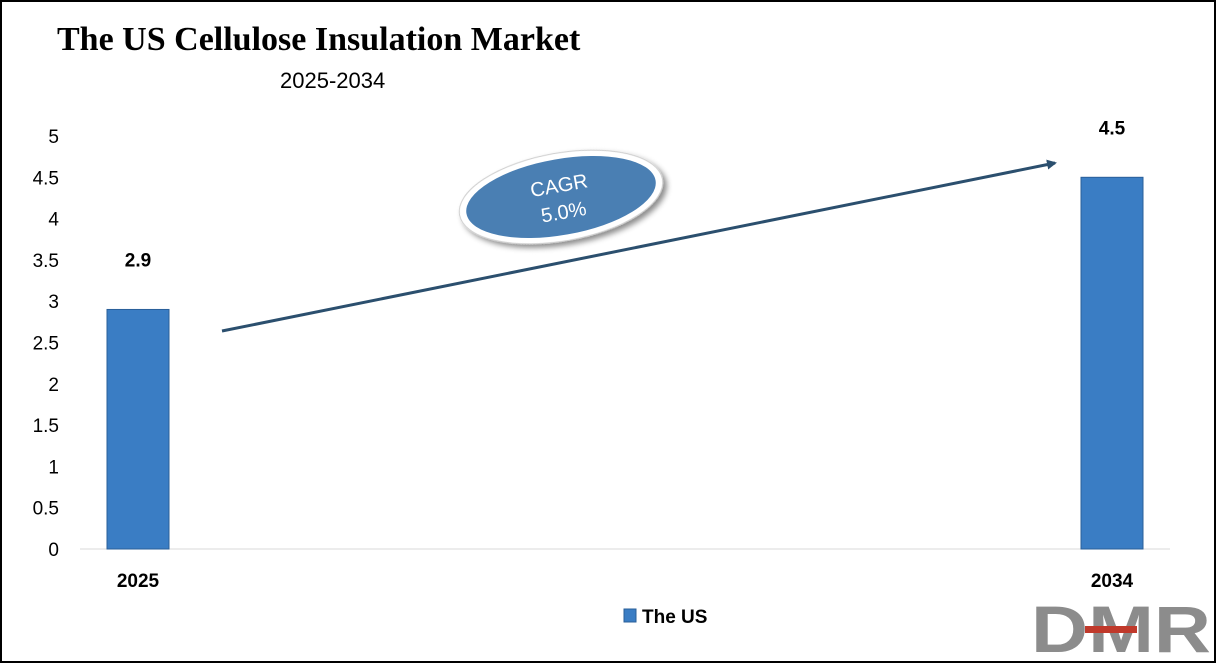 This screenshot has height=663, width=1216. I want to click on legend: The US, so click(665, 617).